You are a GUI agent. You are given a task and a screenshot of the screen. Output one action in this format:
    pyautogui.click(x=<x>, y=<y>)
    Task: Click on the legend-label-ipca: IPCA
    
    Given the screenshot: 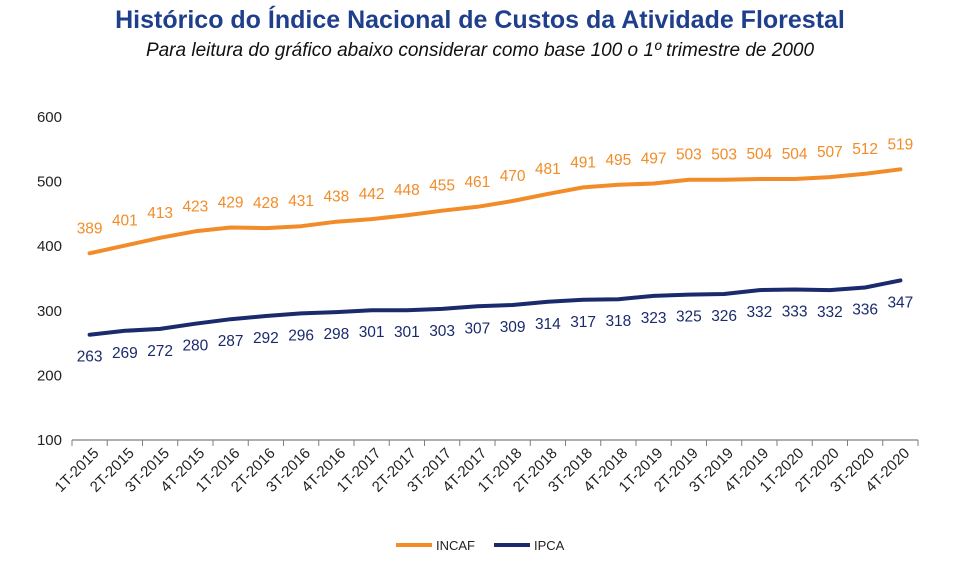 What is the action you would take?
    pyautogui.click(x=549, y=545)
    